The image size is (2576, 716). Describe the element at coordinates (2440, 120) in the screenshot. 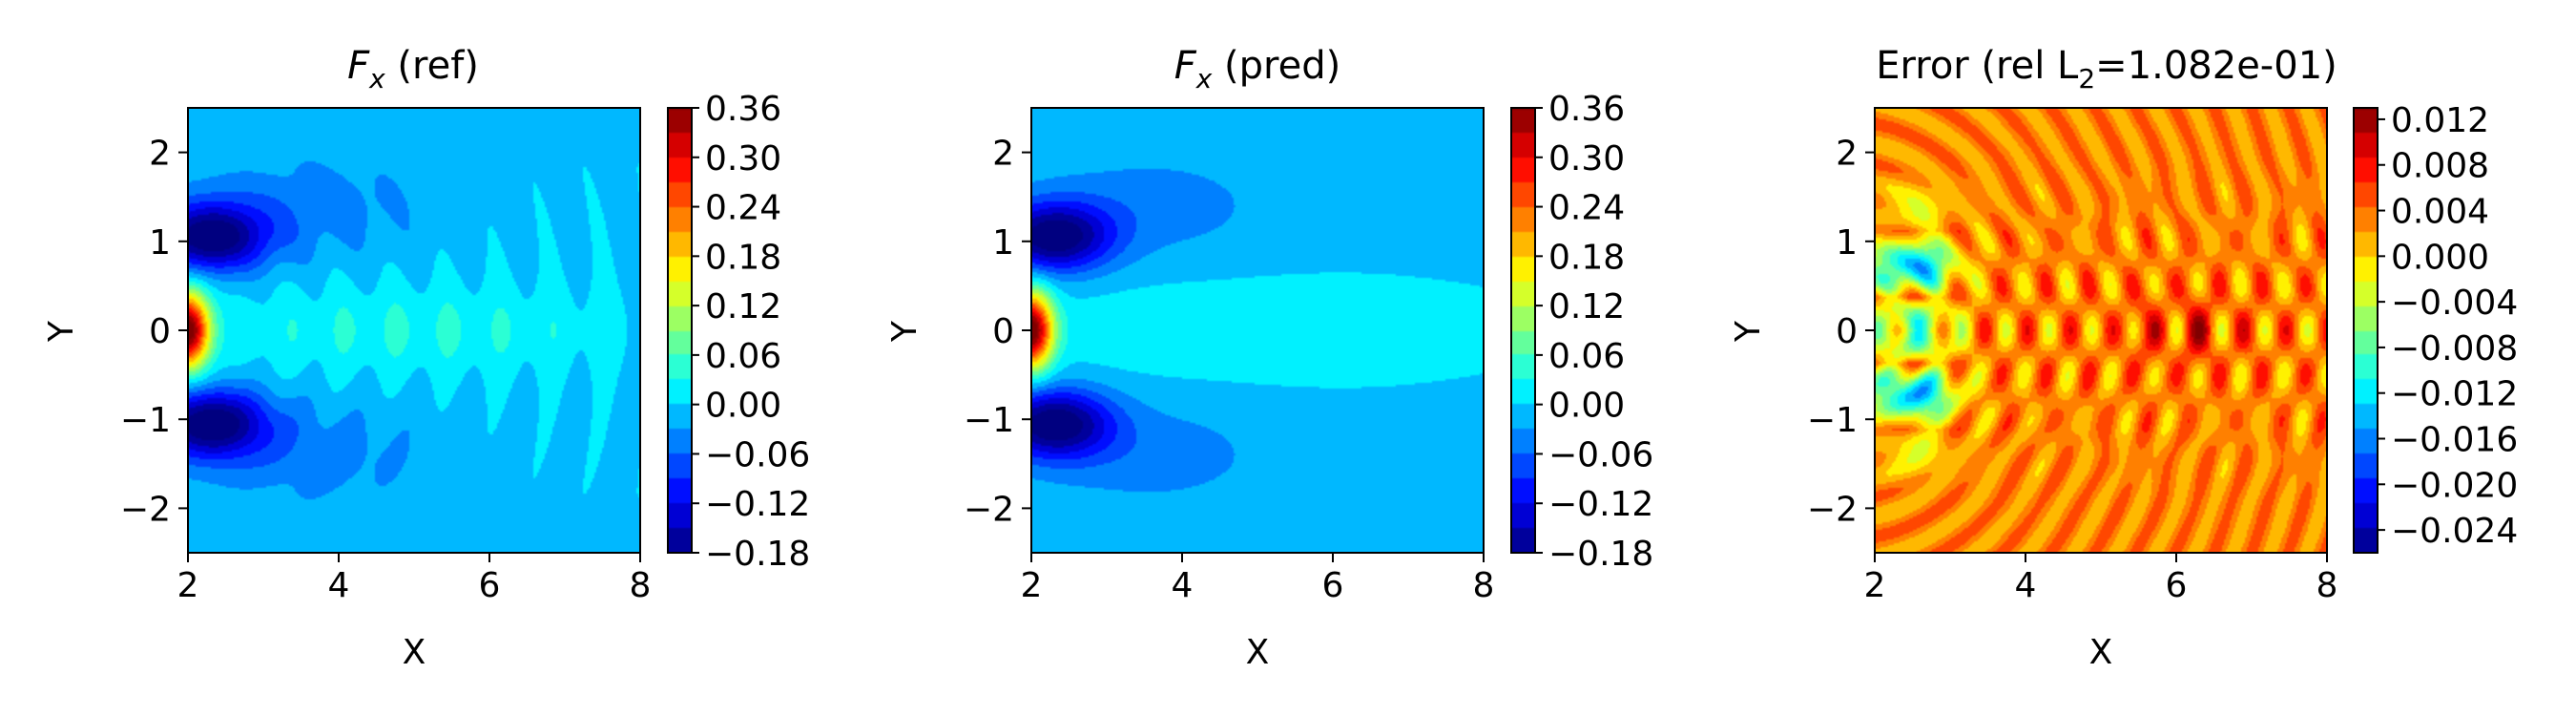

I see `colorbar-tick-label: 0.012` at that location.